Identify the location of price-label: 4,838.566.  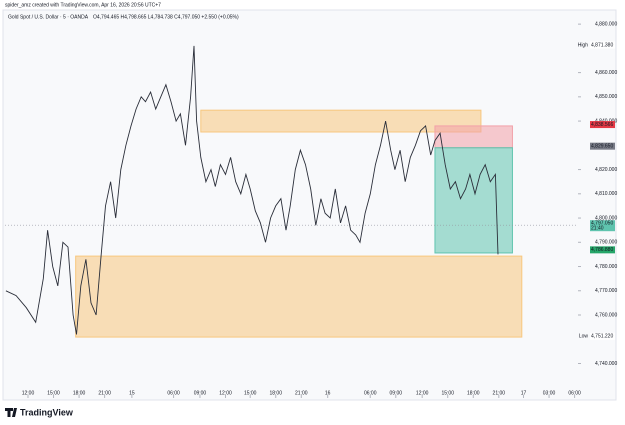
(602, 125).